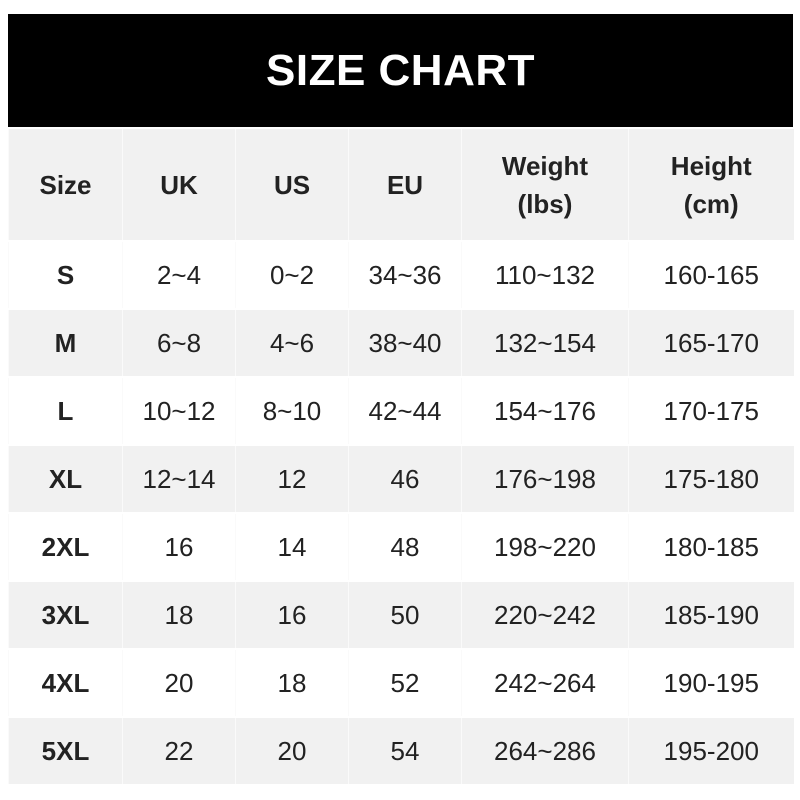 This screenshot has width=800, height=800. What do you see at coordinates (711, 165) in the screenshot?
I see `header-height-line: Height` at bounding box center [711, 165].